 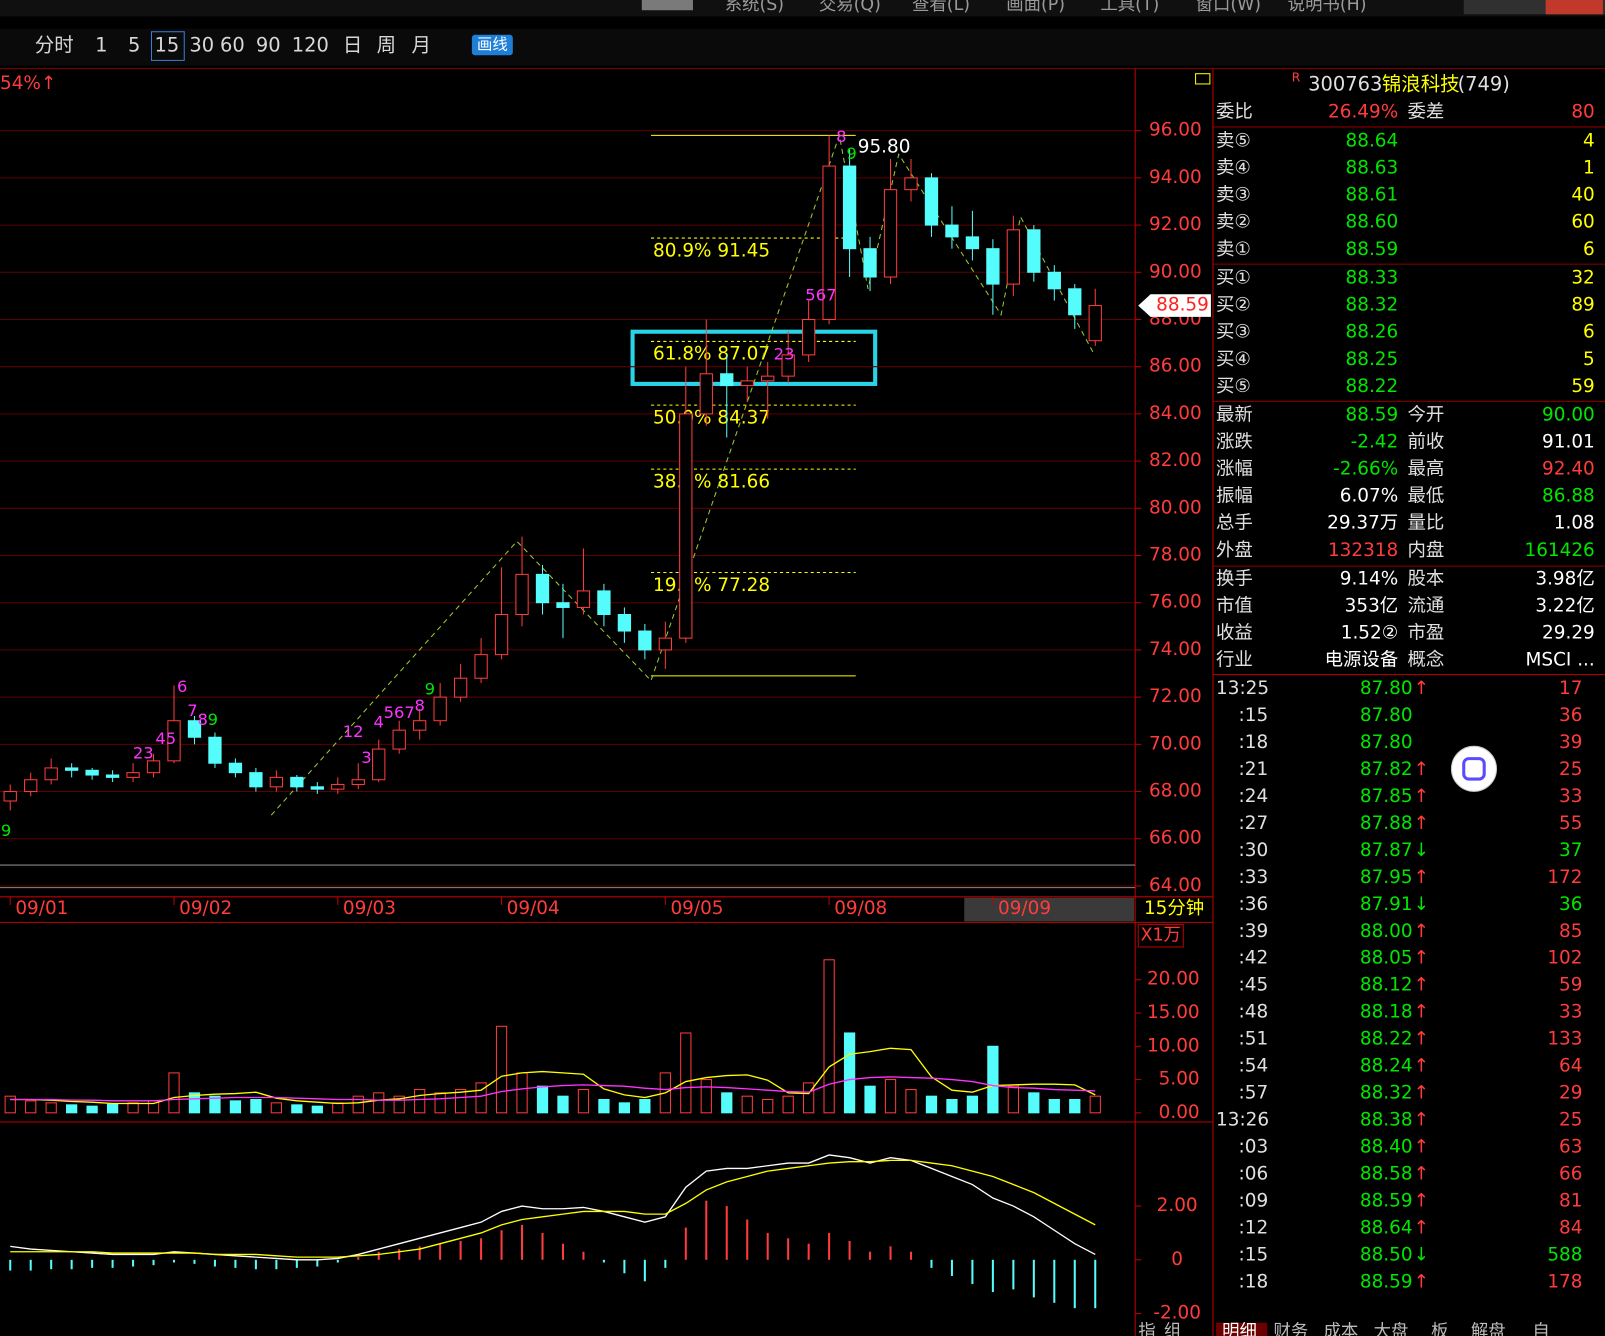 I want to click on tick-volume: 37, so click(x=1570, y=850).